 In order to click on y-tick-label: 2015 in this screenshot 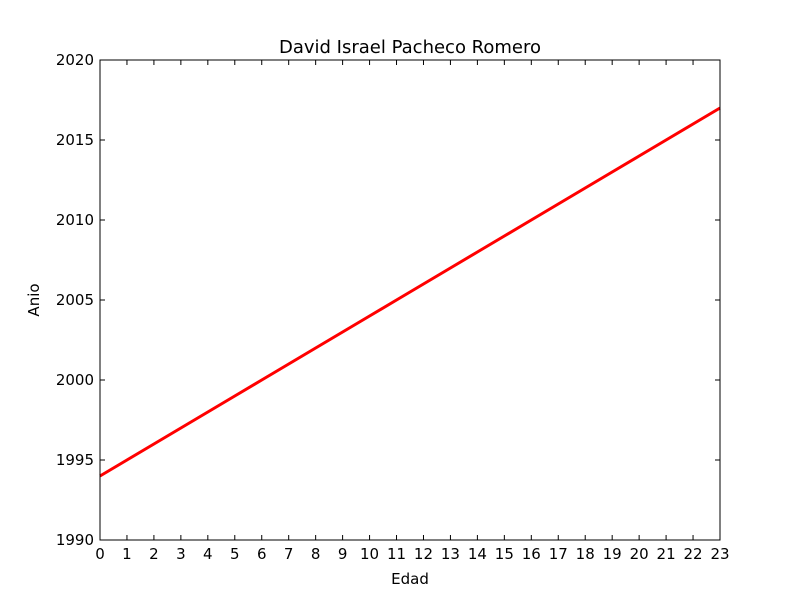, I will do `click(75, 140)`.